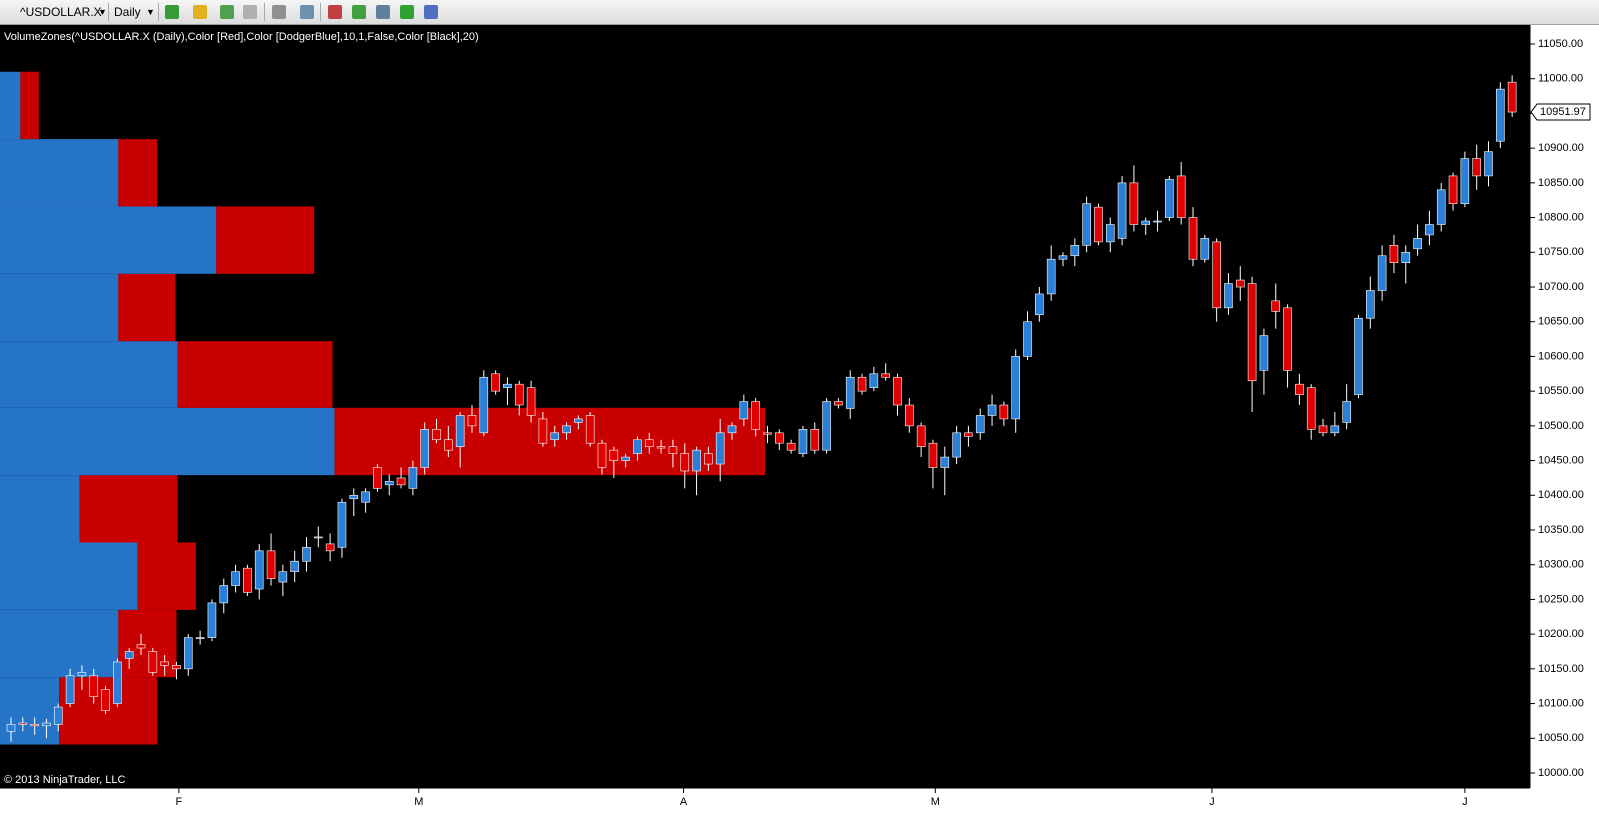 The image size is (1599, 813). What do you see at coordinates (1561, 217) in the screenshot?
I see `y-tick-label: 10800.00` at bounding box center [1561, 217].